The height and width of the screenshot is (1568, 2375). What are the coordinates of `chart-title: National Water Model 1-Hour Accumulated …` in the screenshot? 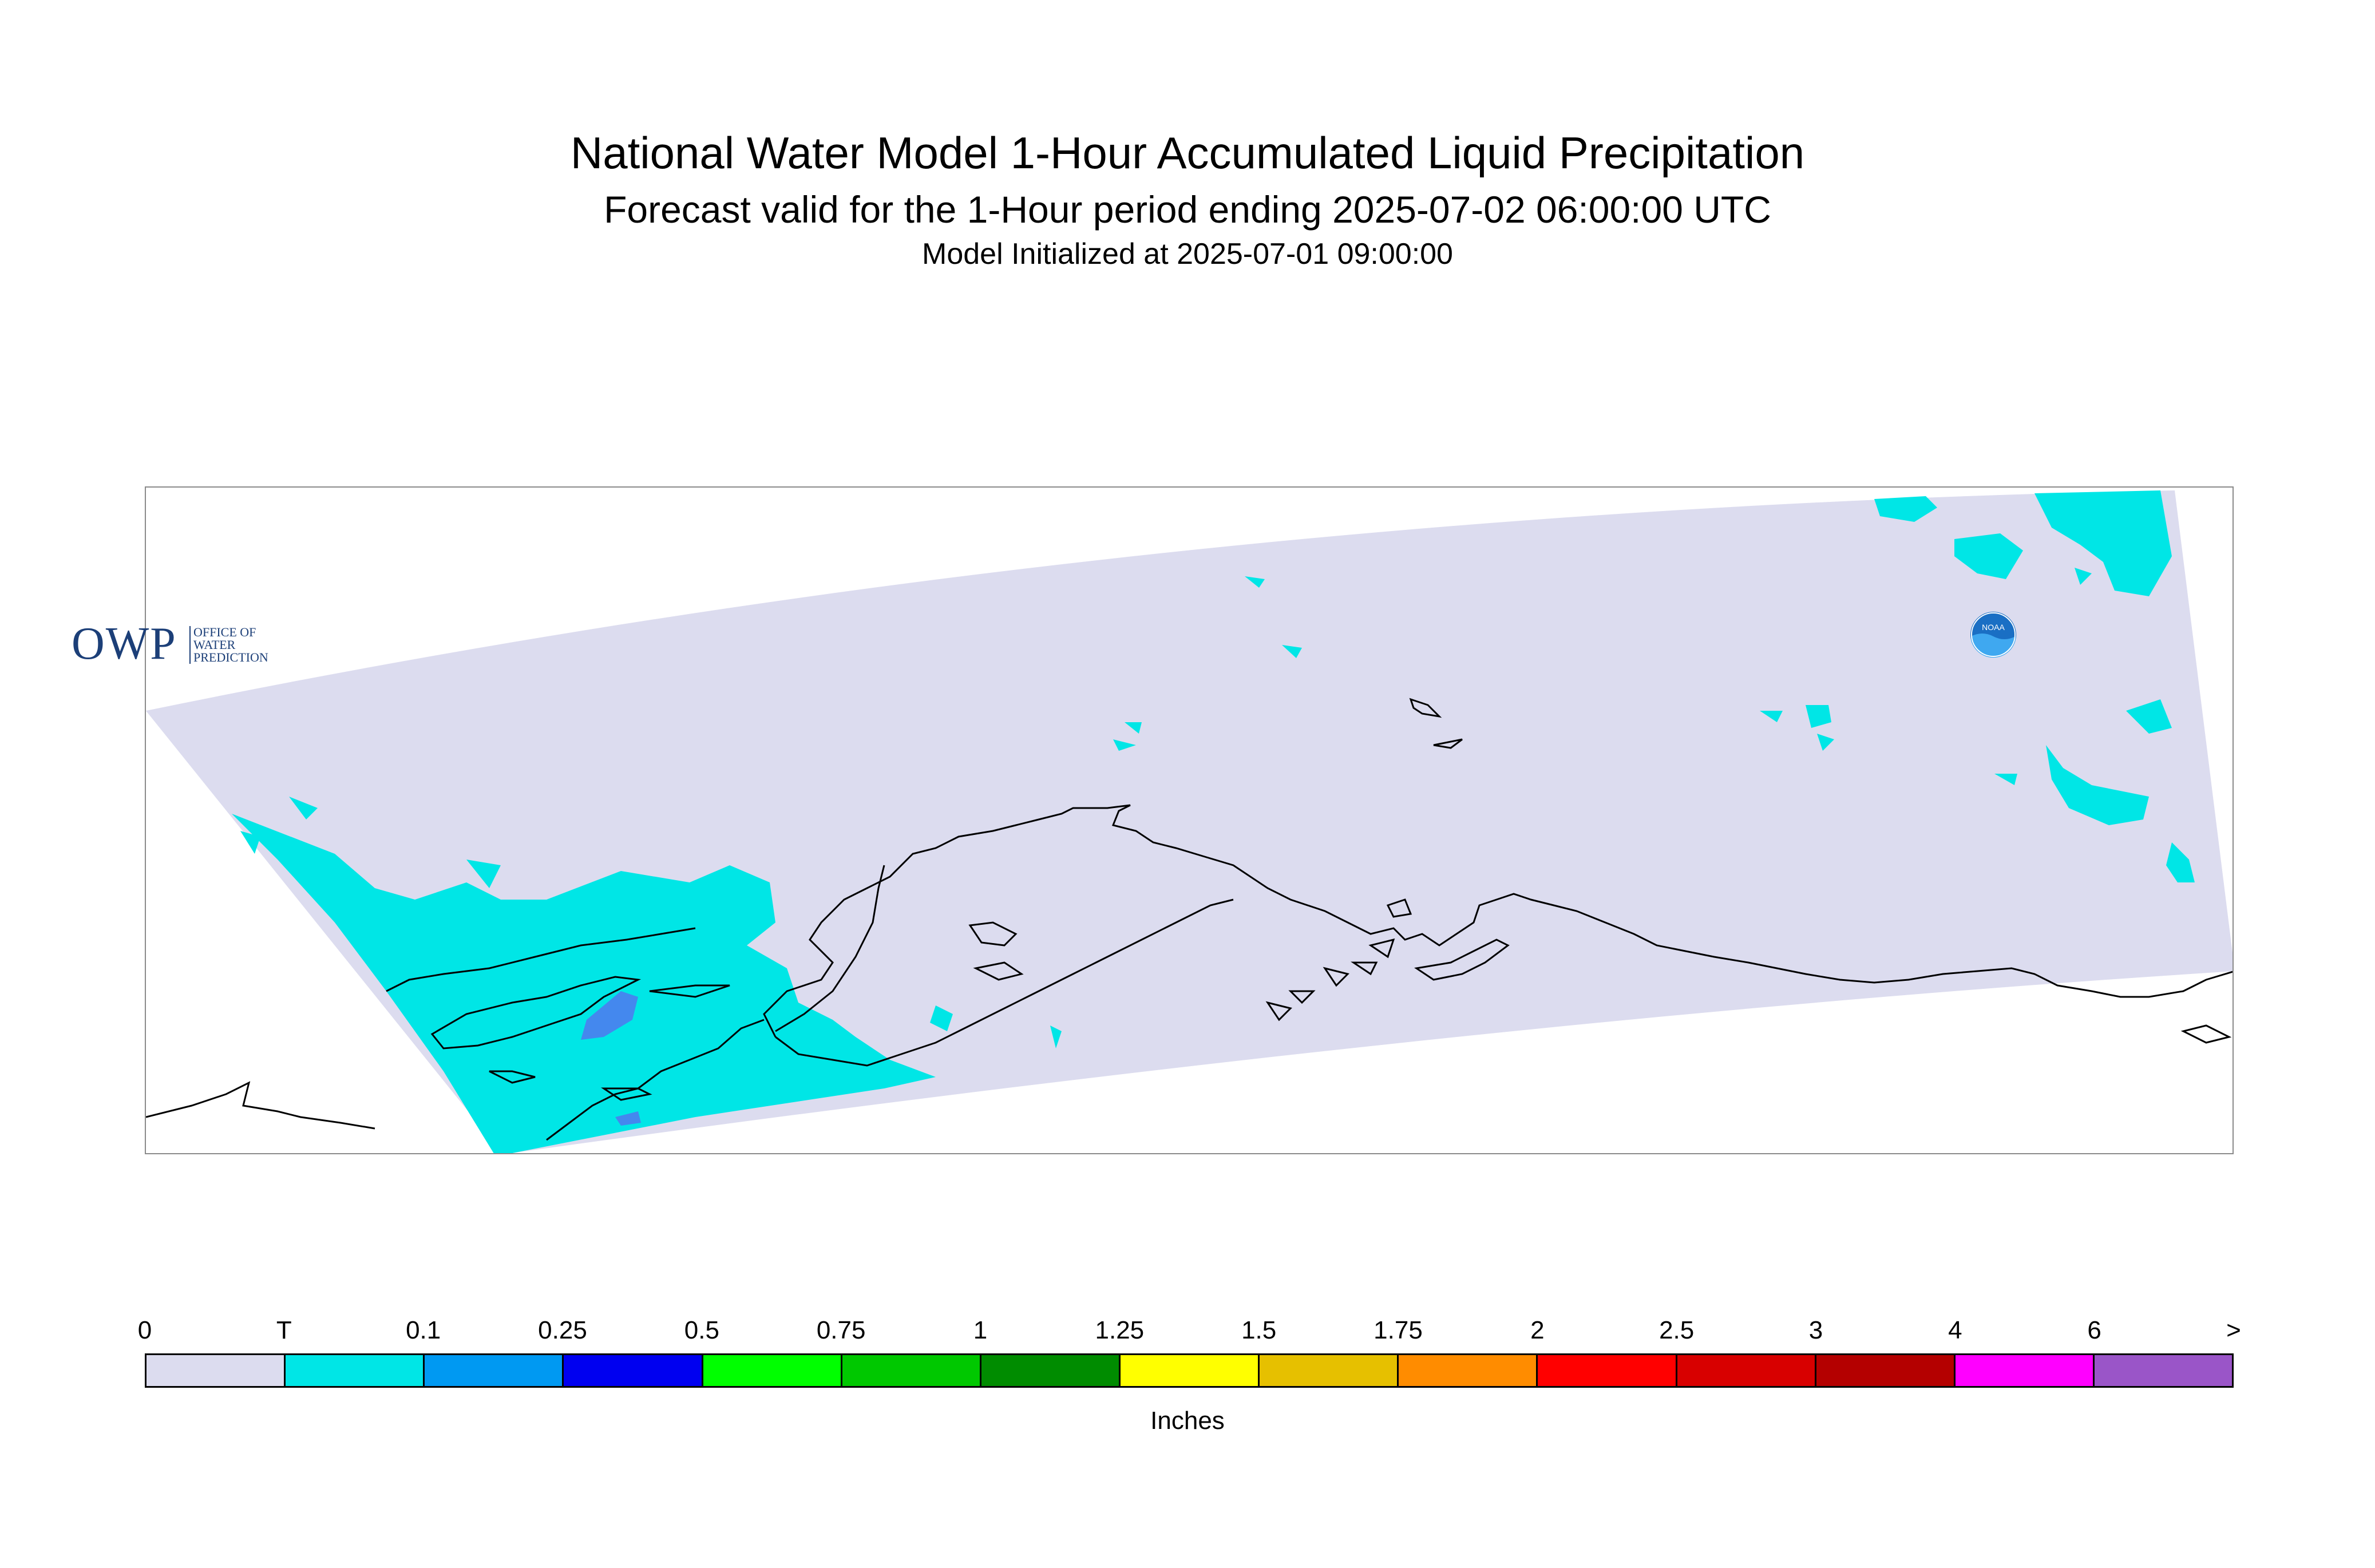 It's located at (1187, 153).